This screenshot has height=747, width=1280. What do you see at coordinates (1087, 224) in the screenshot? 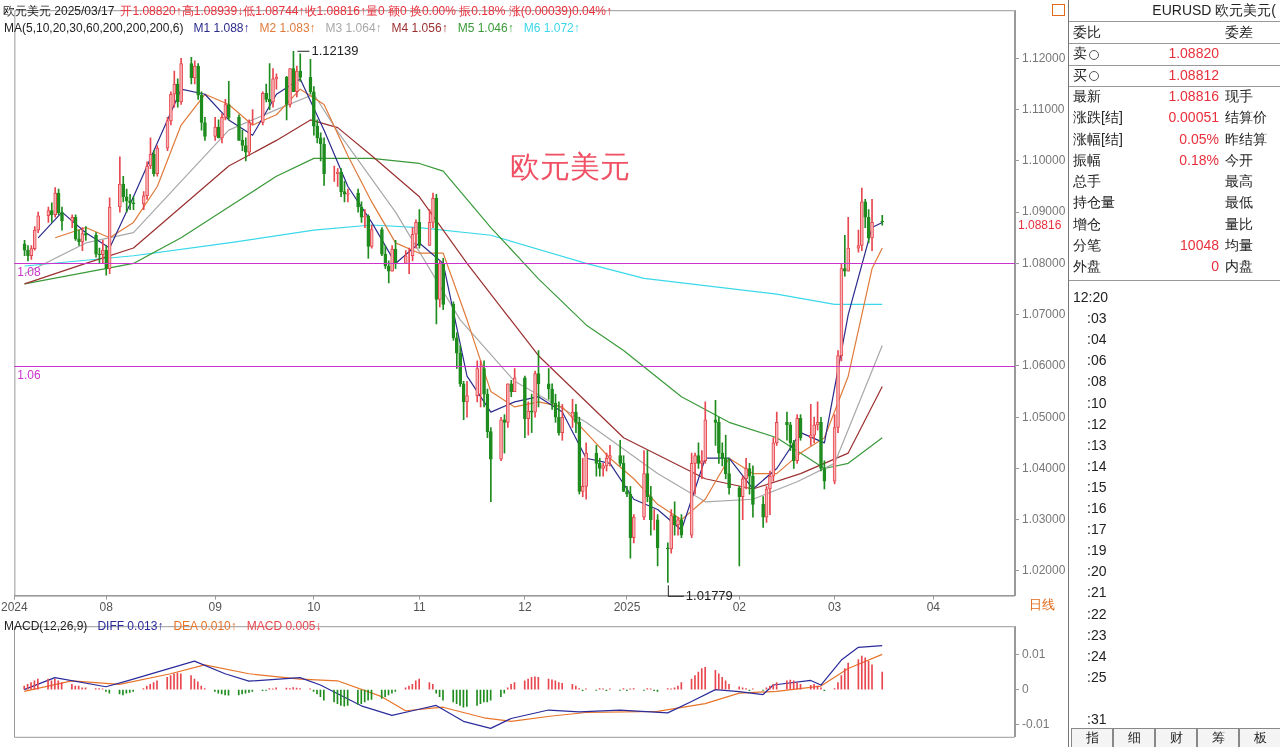
I see `text: 增仓` at bounding box center [1087, 224].